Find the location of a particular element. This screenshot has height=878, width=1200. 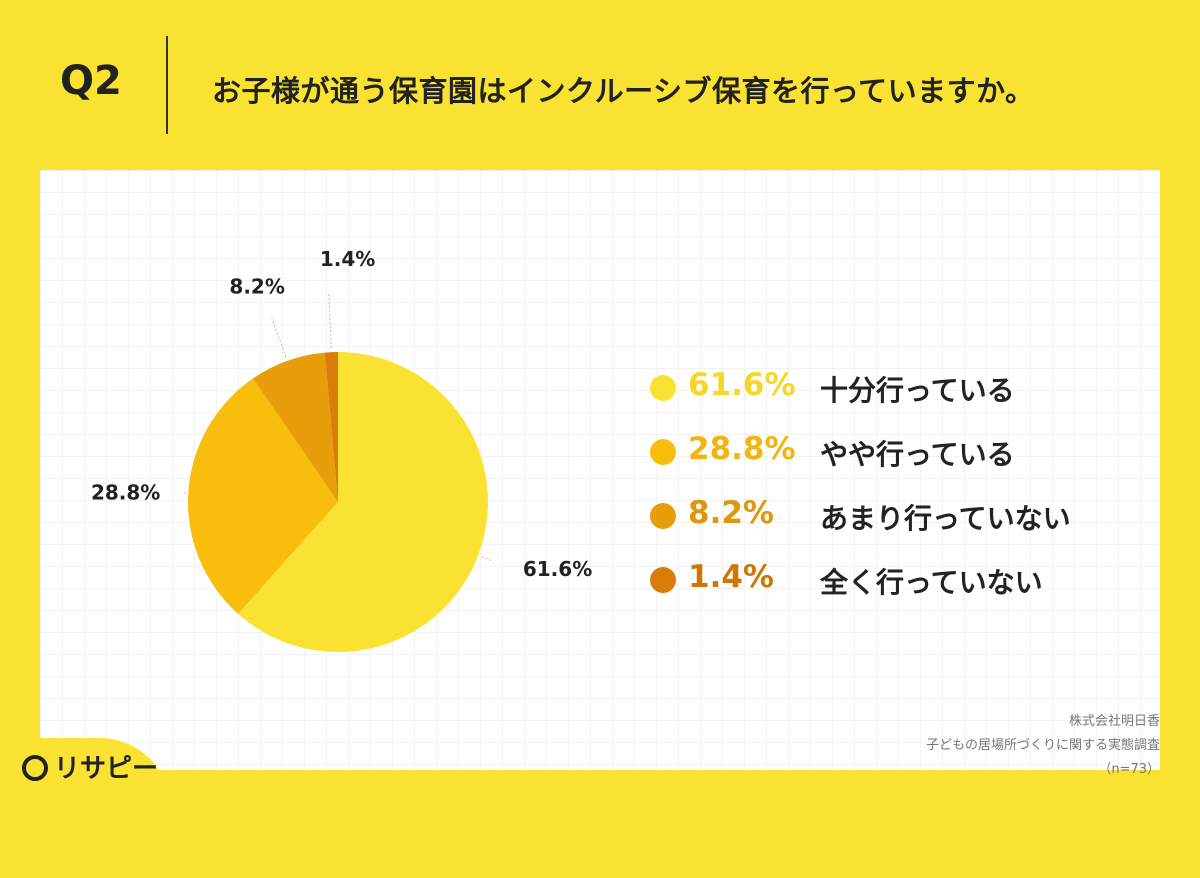

legend-label: 十分行っている is located at coordinates (917, 389).